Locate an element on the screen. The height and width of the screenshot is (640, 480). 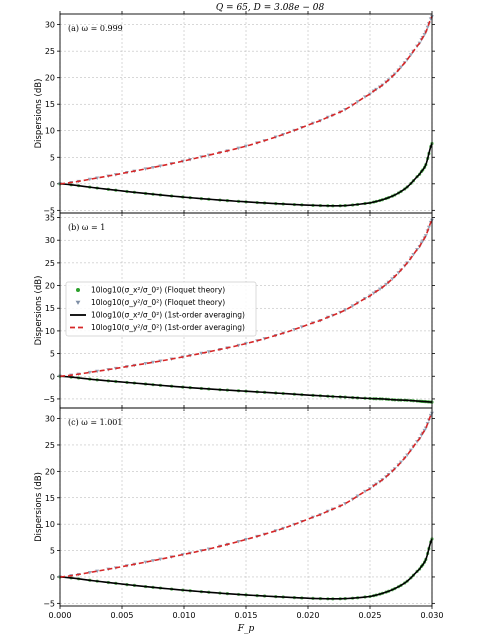
figure-title: Q = 65, D = 3.08e − 08 is located at coordinates (270, 8).